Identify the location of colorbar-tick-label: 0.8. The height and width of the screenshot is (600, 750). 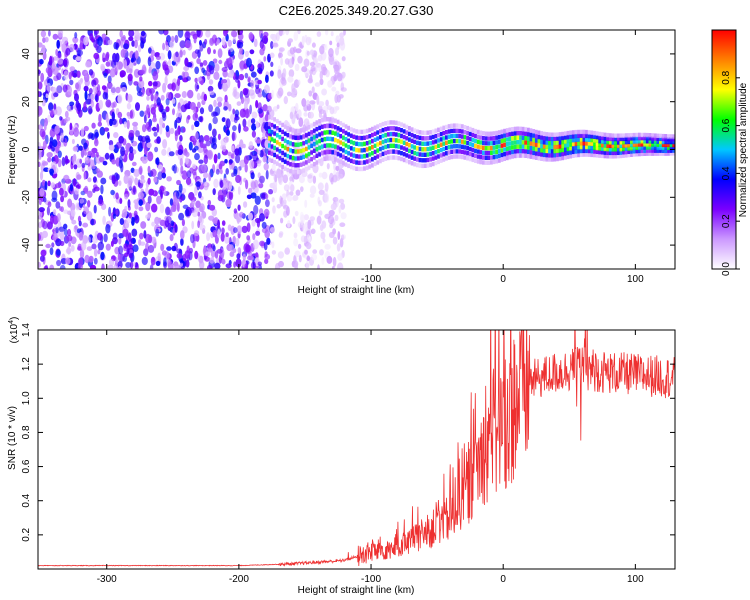
(726, 77).